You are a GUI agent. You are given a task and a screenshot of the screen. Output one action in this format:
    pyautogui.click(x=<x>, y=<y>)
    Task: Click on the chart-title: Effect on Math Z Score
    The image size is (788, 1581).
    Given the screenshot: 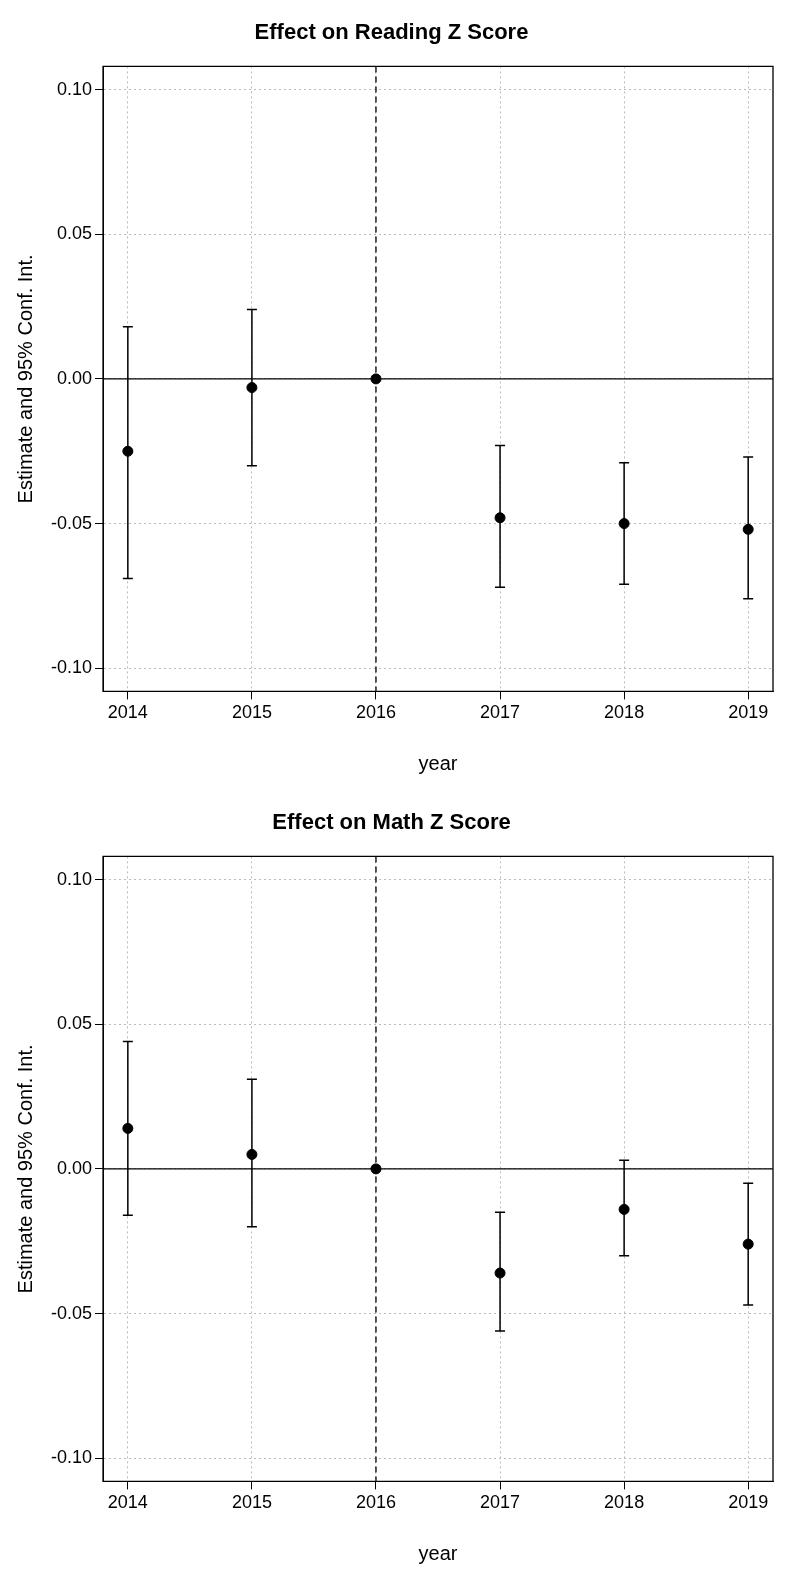 What is the action you would take?
    pyautogui.click(x=391, y=822)
    